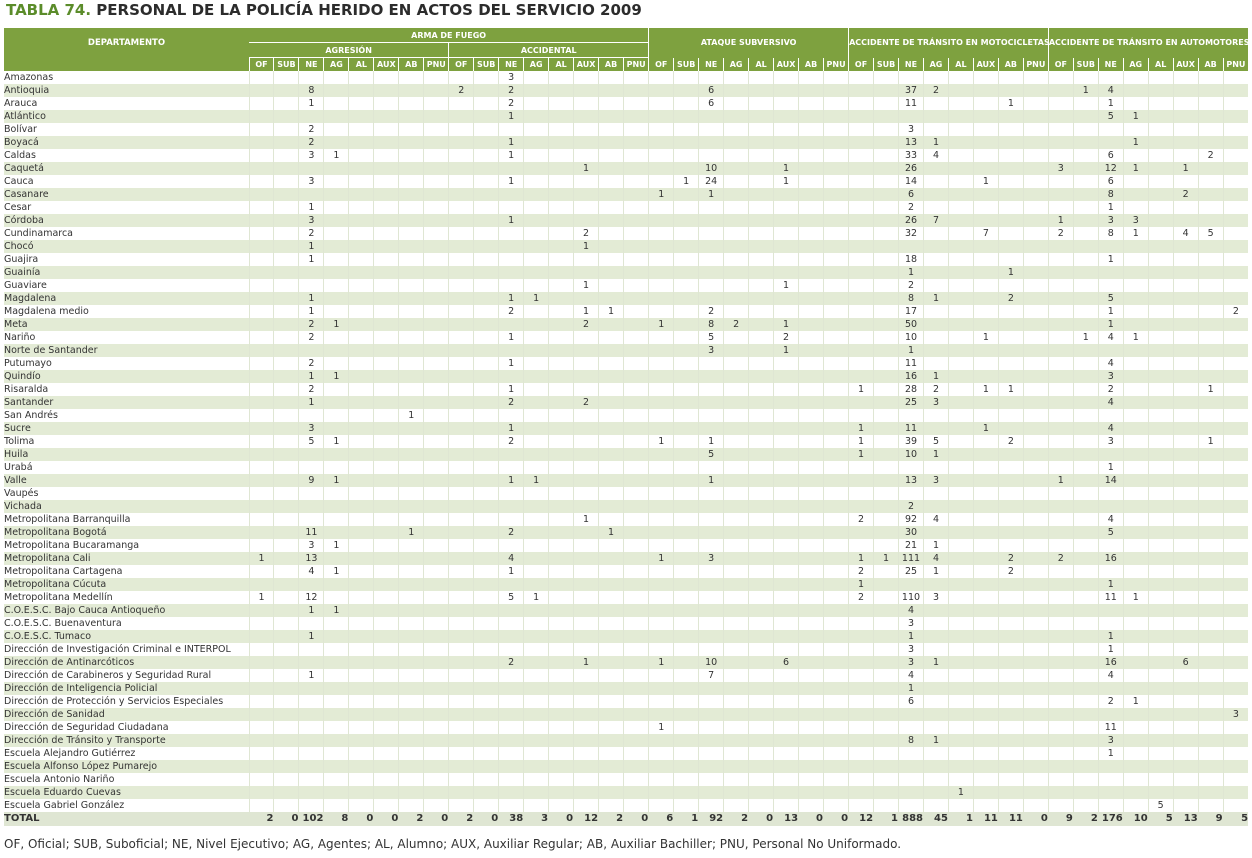  I want to click on department-name: Metropolitana Barranquilla, so click(126, 519).